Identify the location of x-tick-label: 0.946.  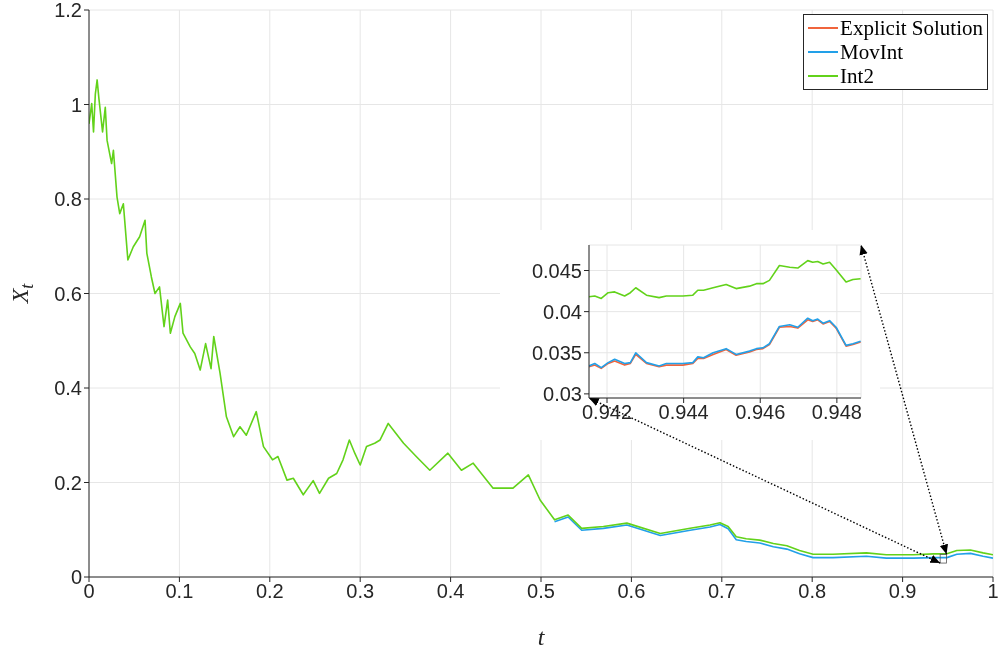
(760, 412).